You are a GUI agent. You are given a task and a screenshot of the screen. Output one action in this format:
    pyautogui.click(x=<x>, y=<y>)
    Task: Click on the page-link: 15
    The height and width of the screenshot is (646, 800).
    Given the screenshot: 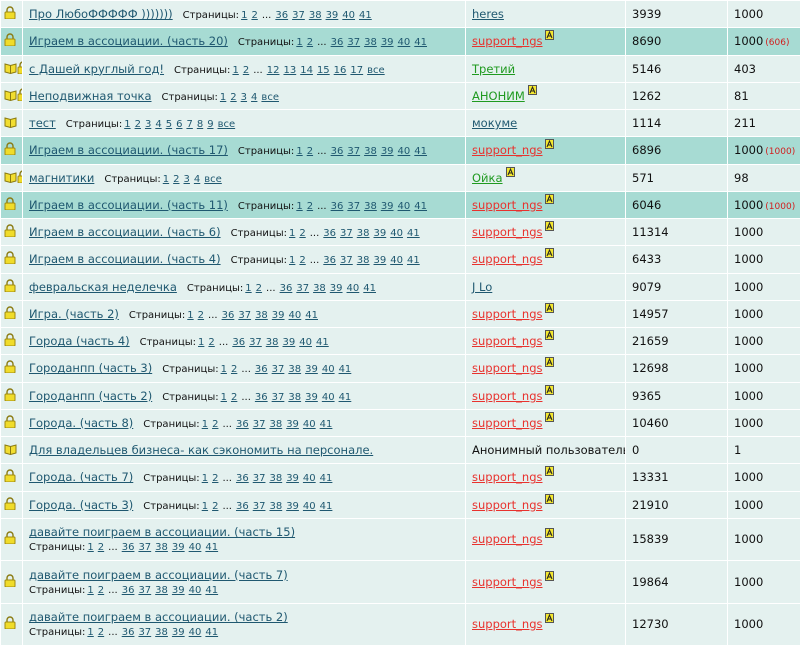 What is the action you would take?
    pyautogui.click(x=323, y=70)
    